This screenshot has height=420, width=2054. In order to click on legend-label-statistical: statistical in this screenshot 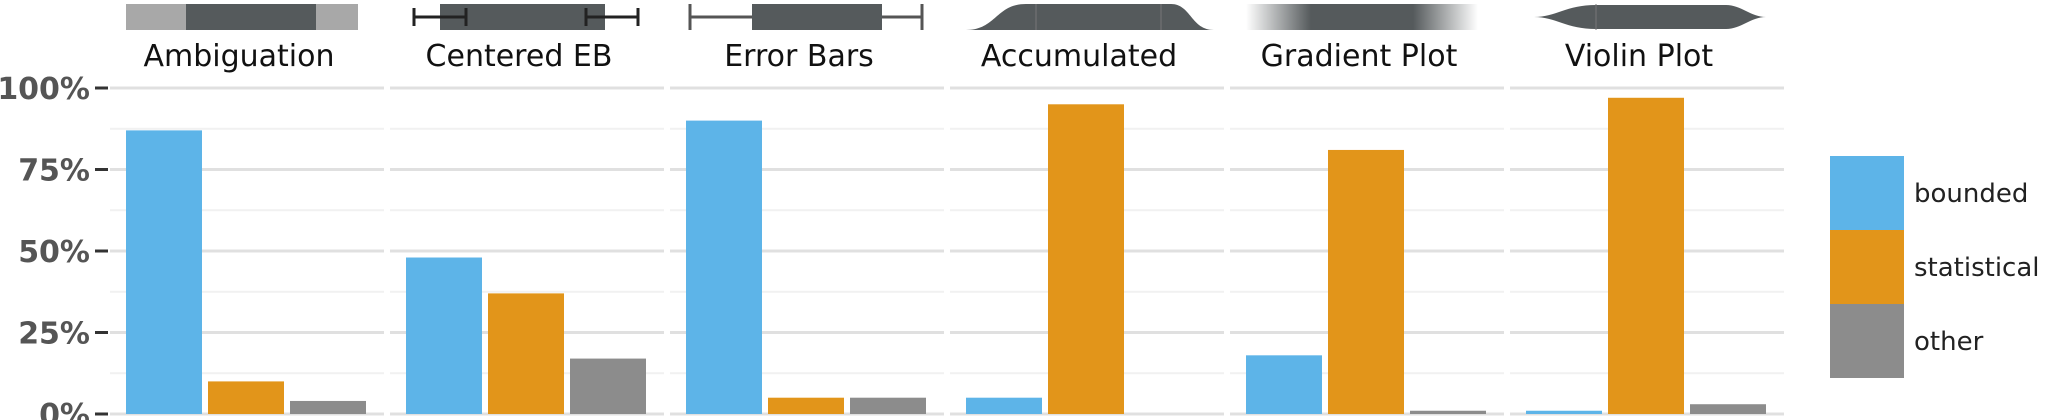, I will do `click(1977, 268)`.